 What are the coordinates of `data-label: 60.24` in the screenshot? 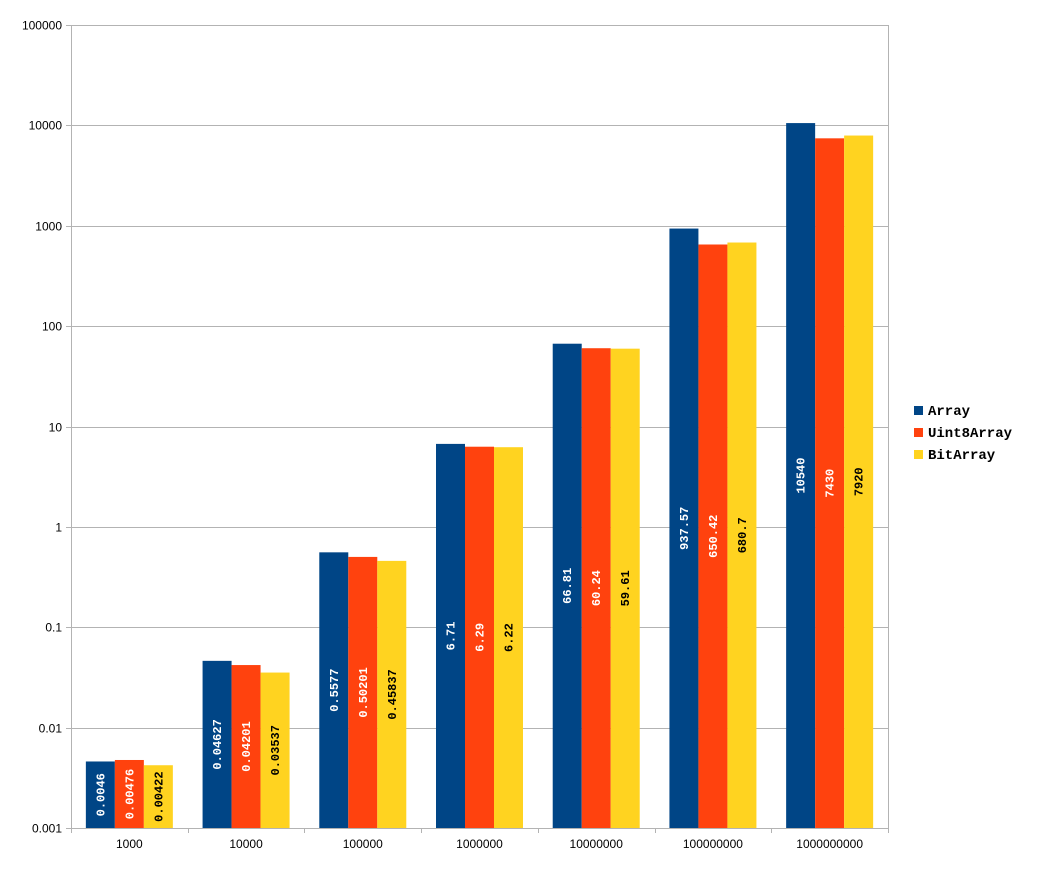 It's located at (597, 588).